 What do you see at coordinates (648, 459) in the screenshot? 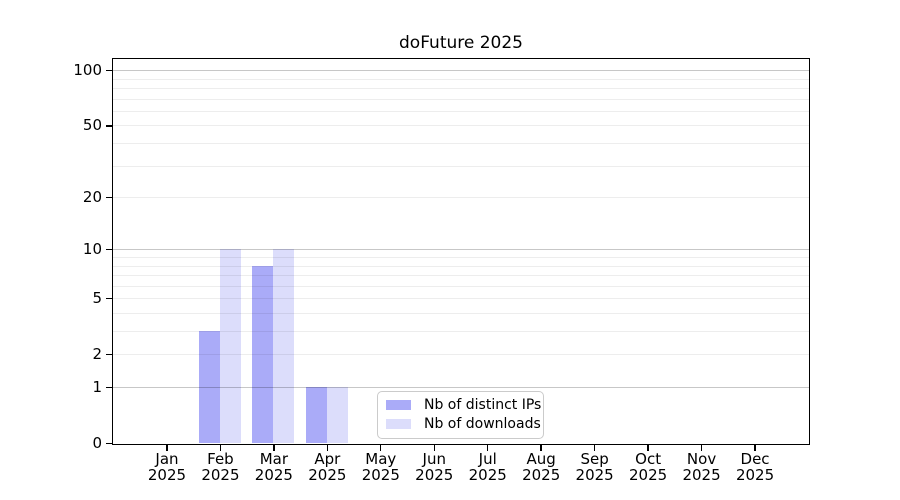
I see `x-tick-month: Oct` at bounding box center [648, 459].